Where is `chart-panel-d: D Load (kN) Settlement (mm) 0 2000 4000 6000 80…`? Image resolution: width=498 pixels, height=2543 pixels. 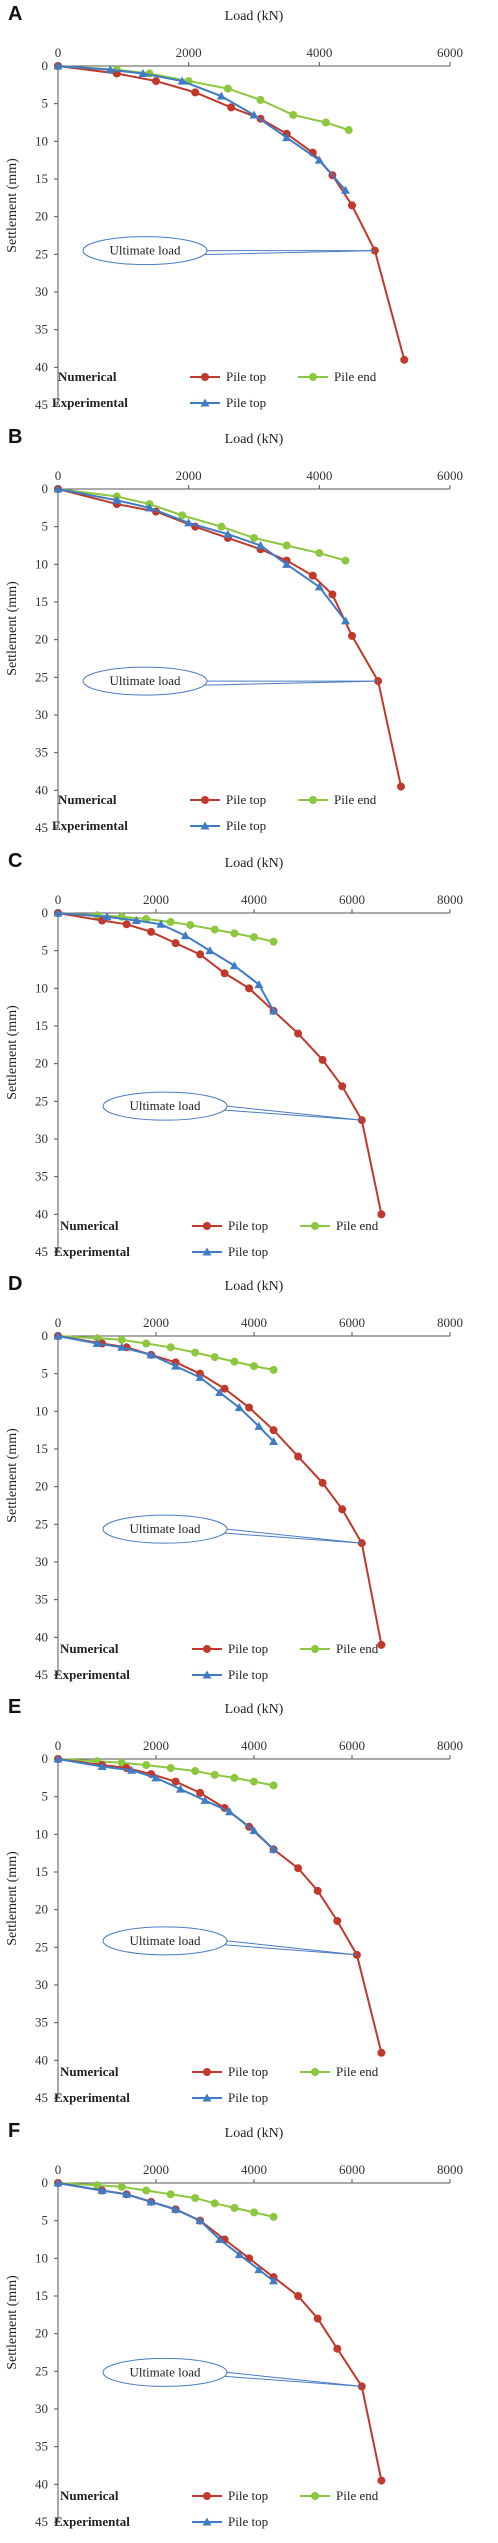 chart-panel-d: D Load (kN) Settlement (mm) 0 2000 4000 6000 80… is located at coordinates (234, 1477).